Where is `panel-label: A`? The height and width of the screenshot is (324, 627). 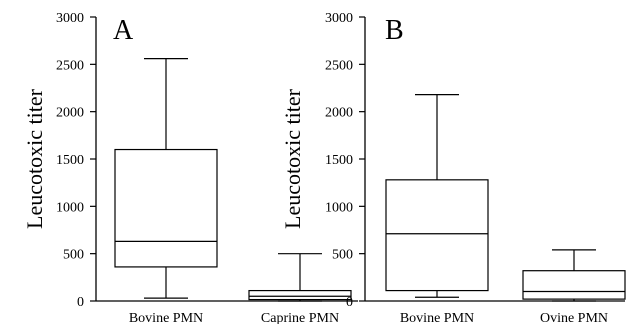 panel-label: A is located at coordinates (123, 30).